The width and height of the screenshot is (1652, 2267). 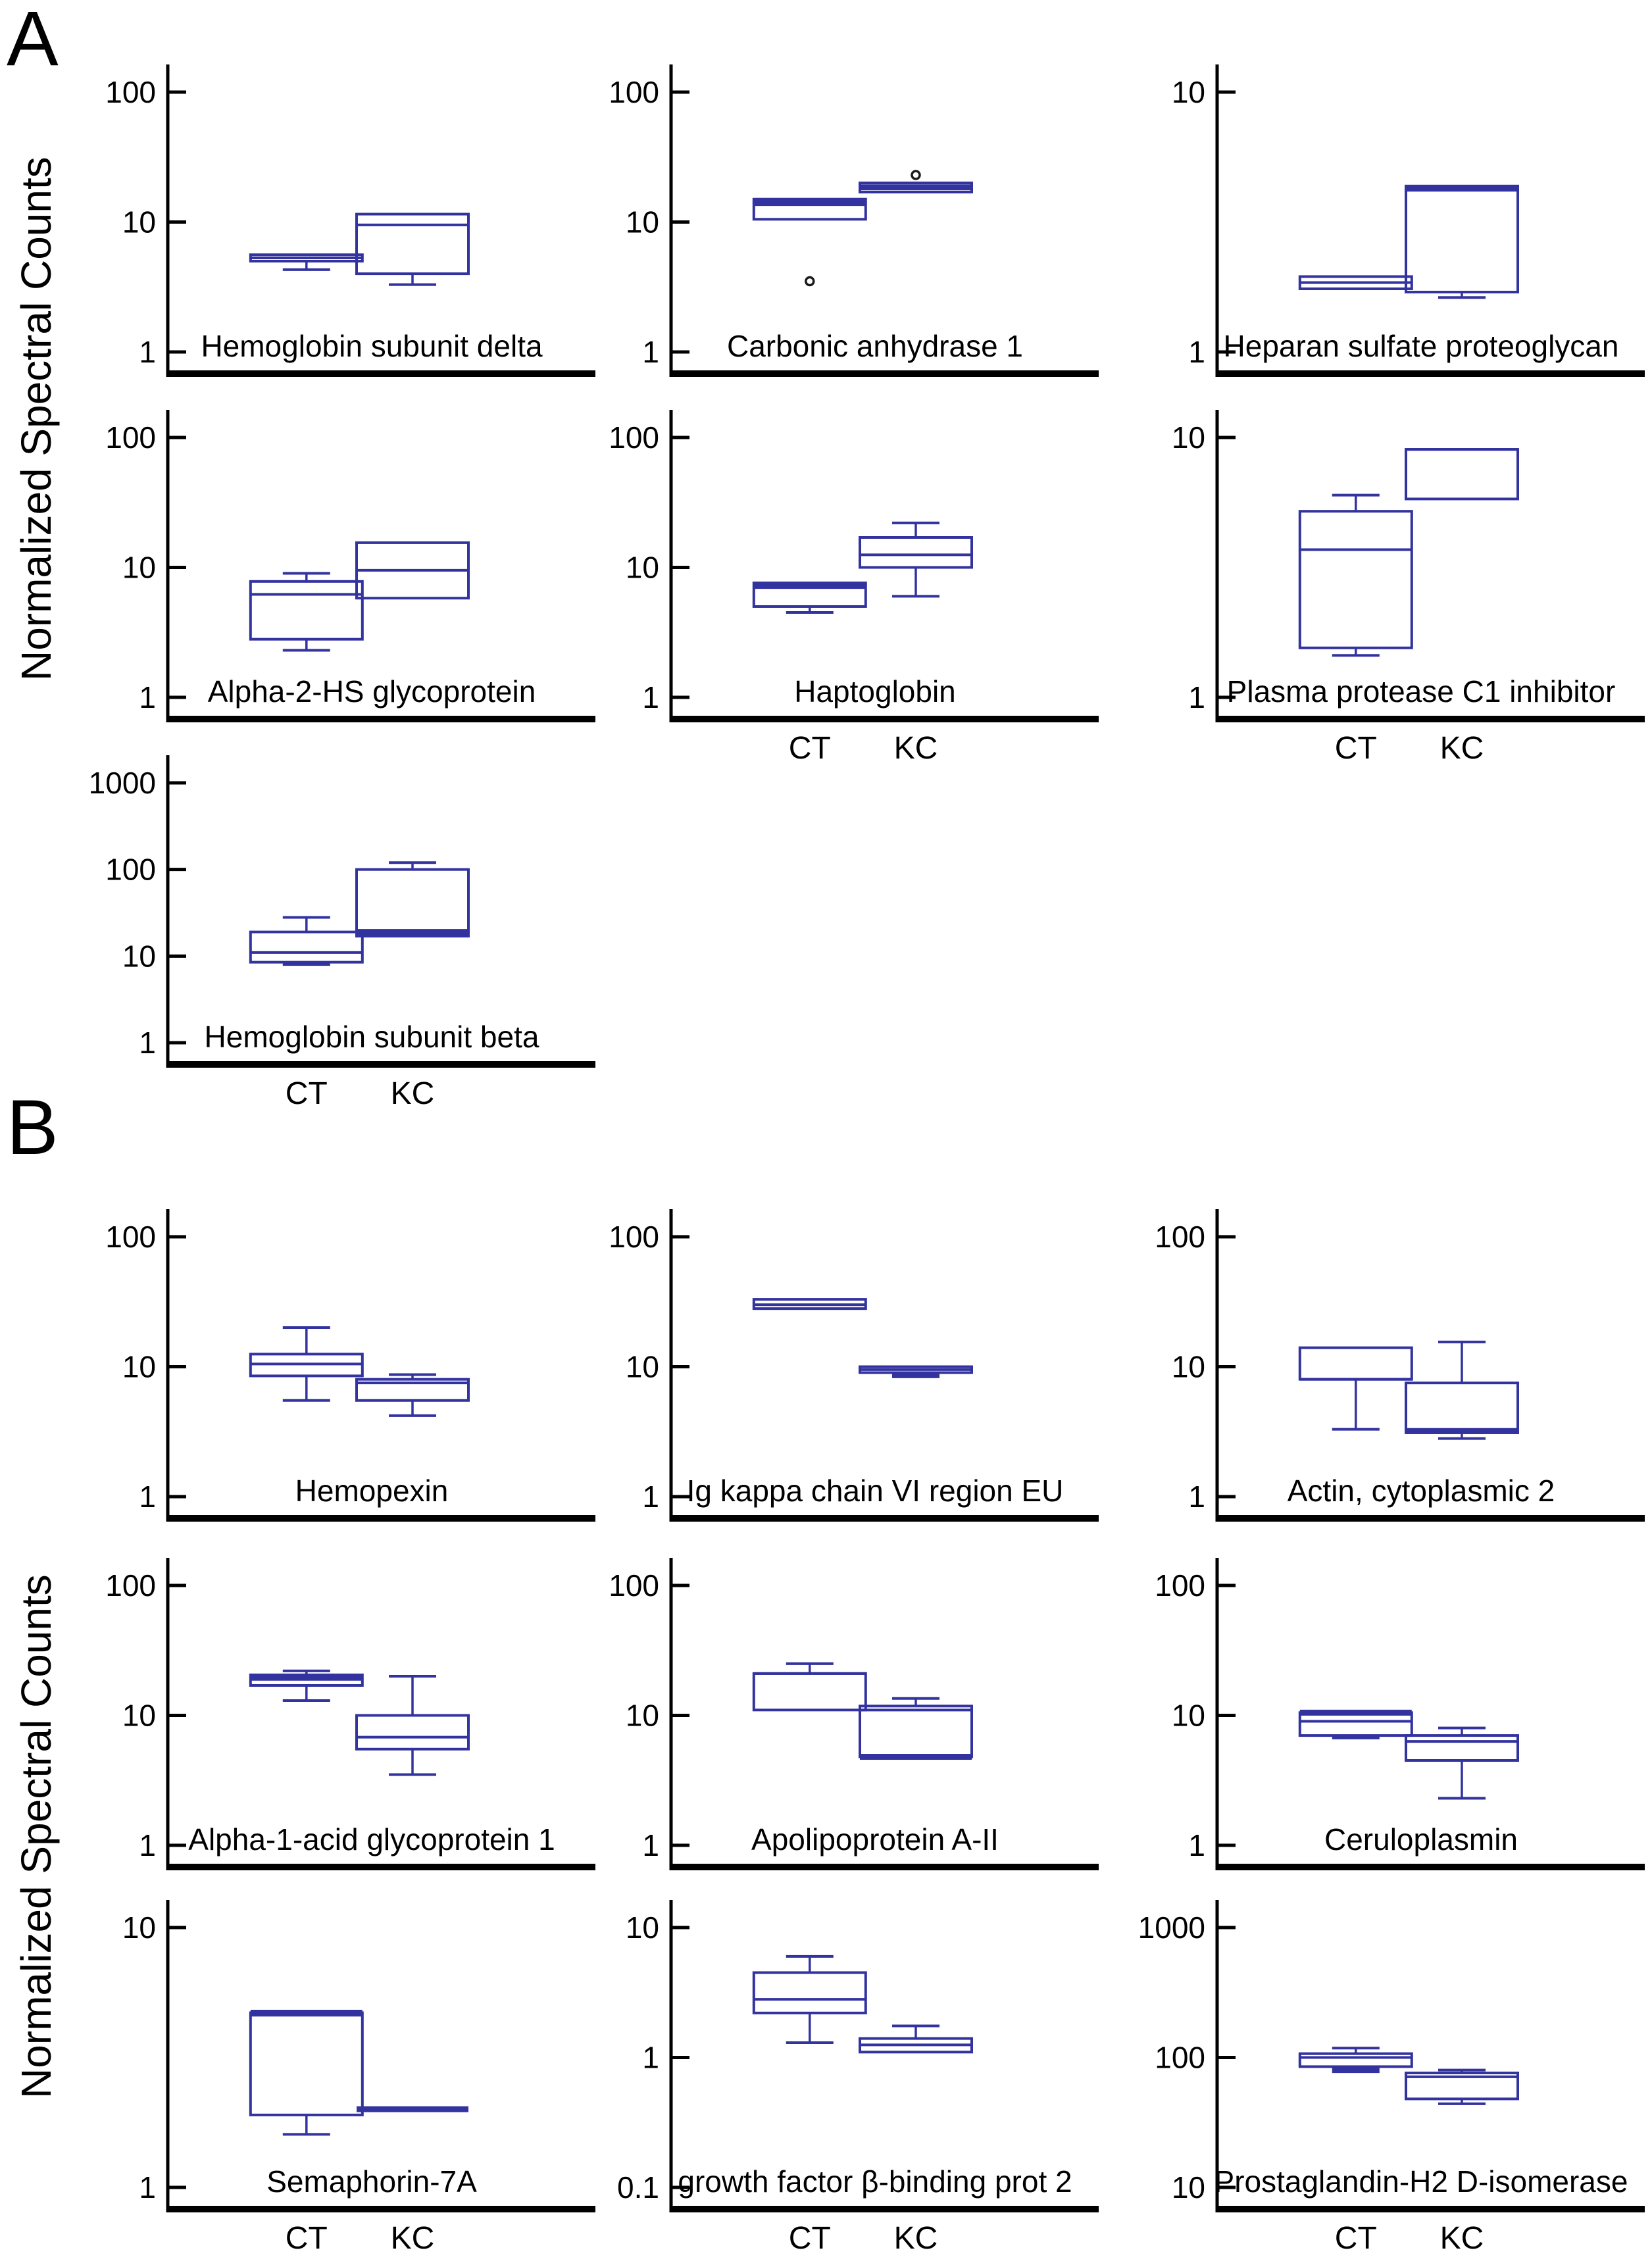 What do you see at coordinates (638, 2187) in the screenshot?
I see `y-tick-label: 0.1` at bounding box center [638, 2187].